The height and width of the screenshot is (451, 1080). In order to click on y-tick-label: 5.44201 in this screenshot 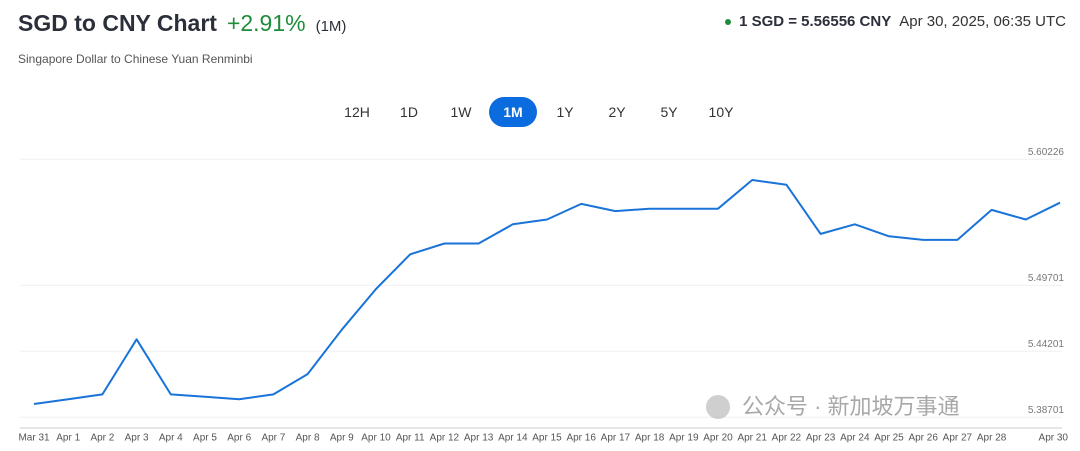, I will do `click(1046, 344)`.